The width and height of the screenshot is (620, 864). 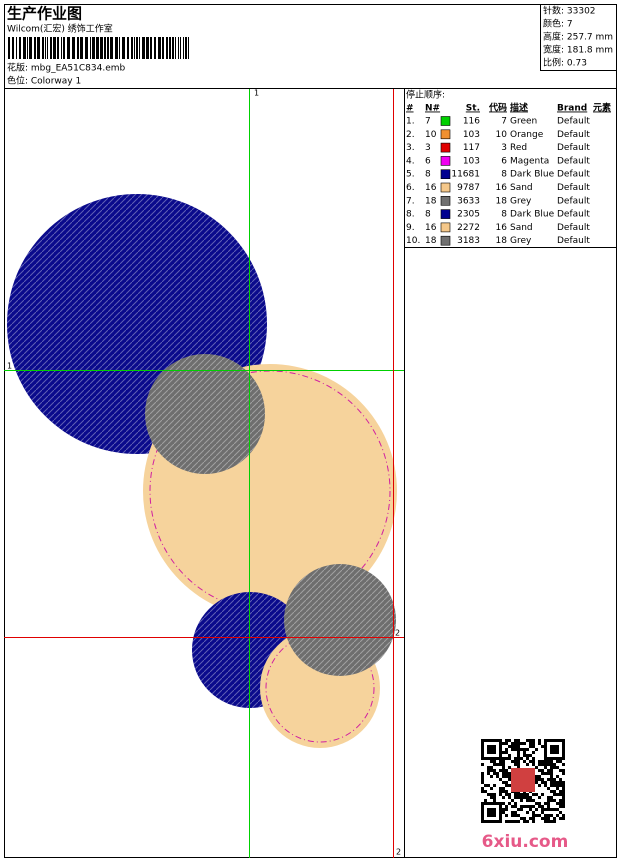 I want to click on table-cell: 117, so click(x=471, y=148).